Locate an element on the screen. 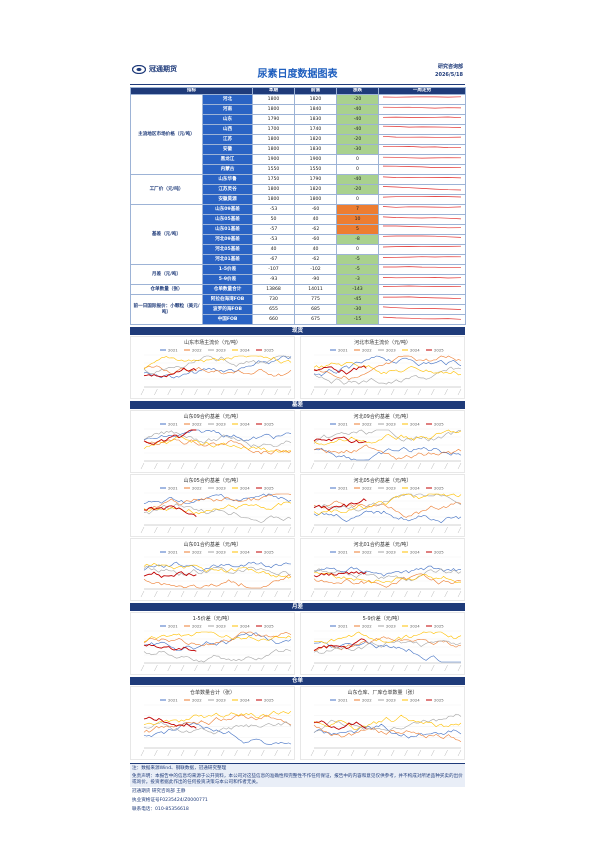 The height and width of the screenshot is (842, 595). current: 1900 is located at coordinates (274, 159).